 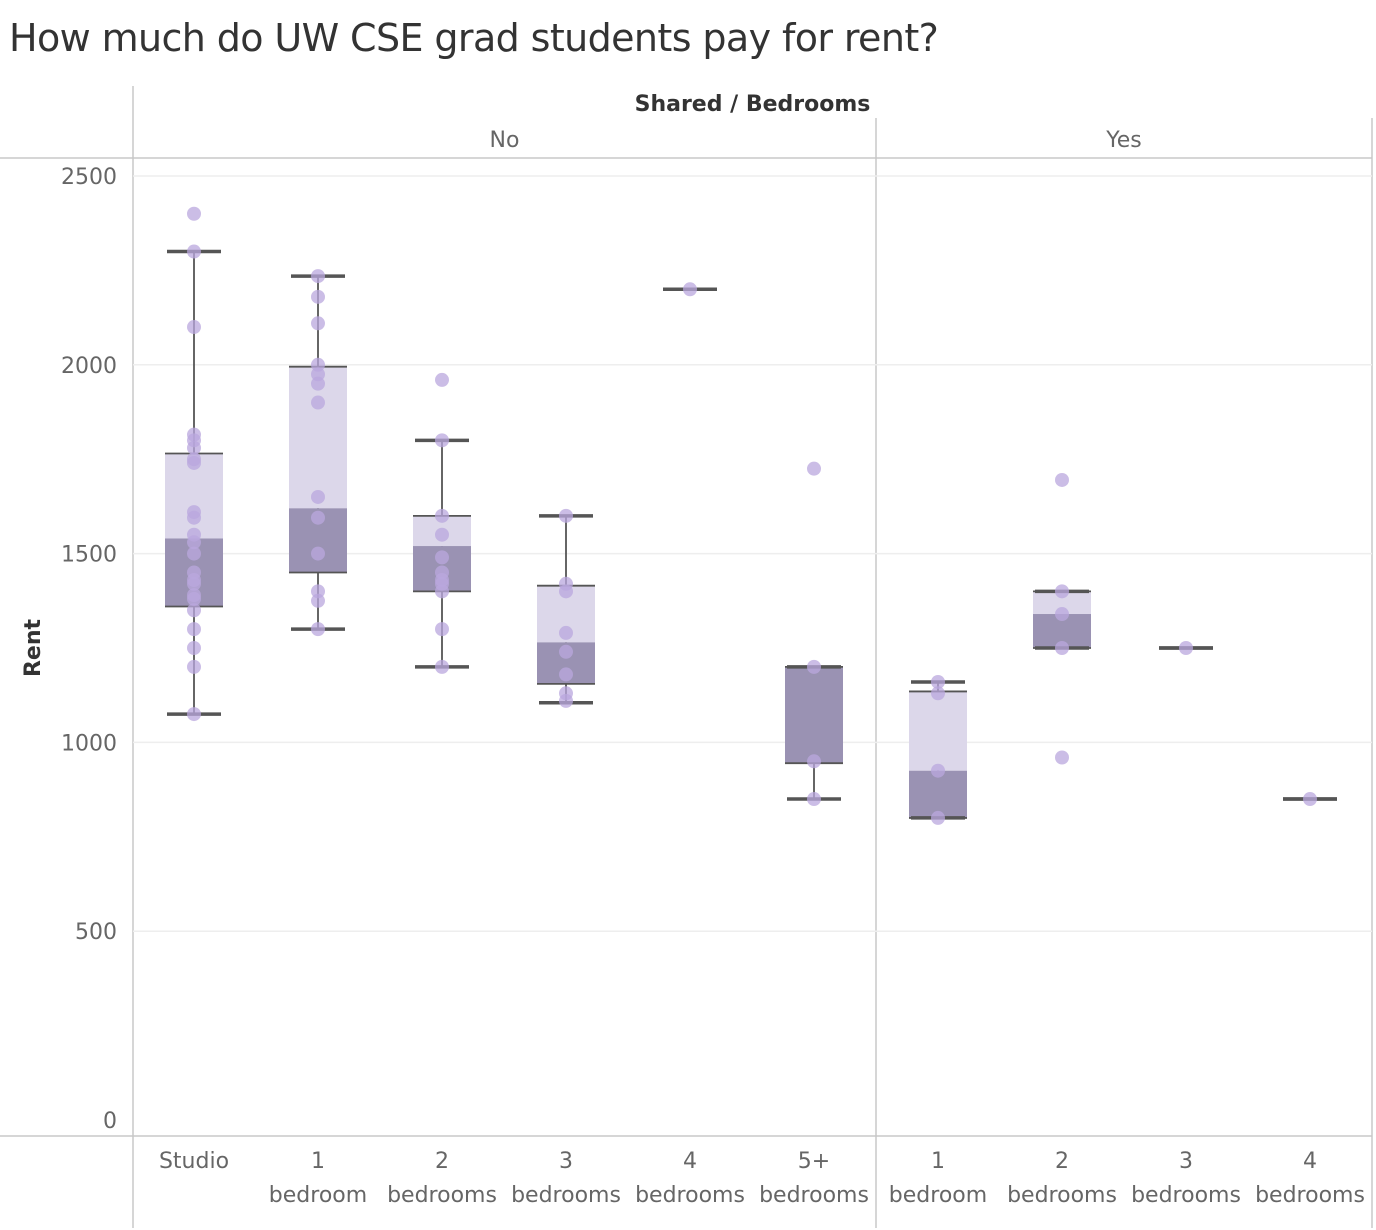 What do you see at coordinates (110, 1121) in the screenshot?
I see `y-tick-label: 0` at bounding box center [110, 1121].